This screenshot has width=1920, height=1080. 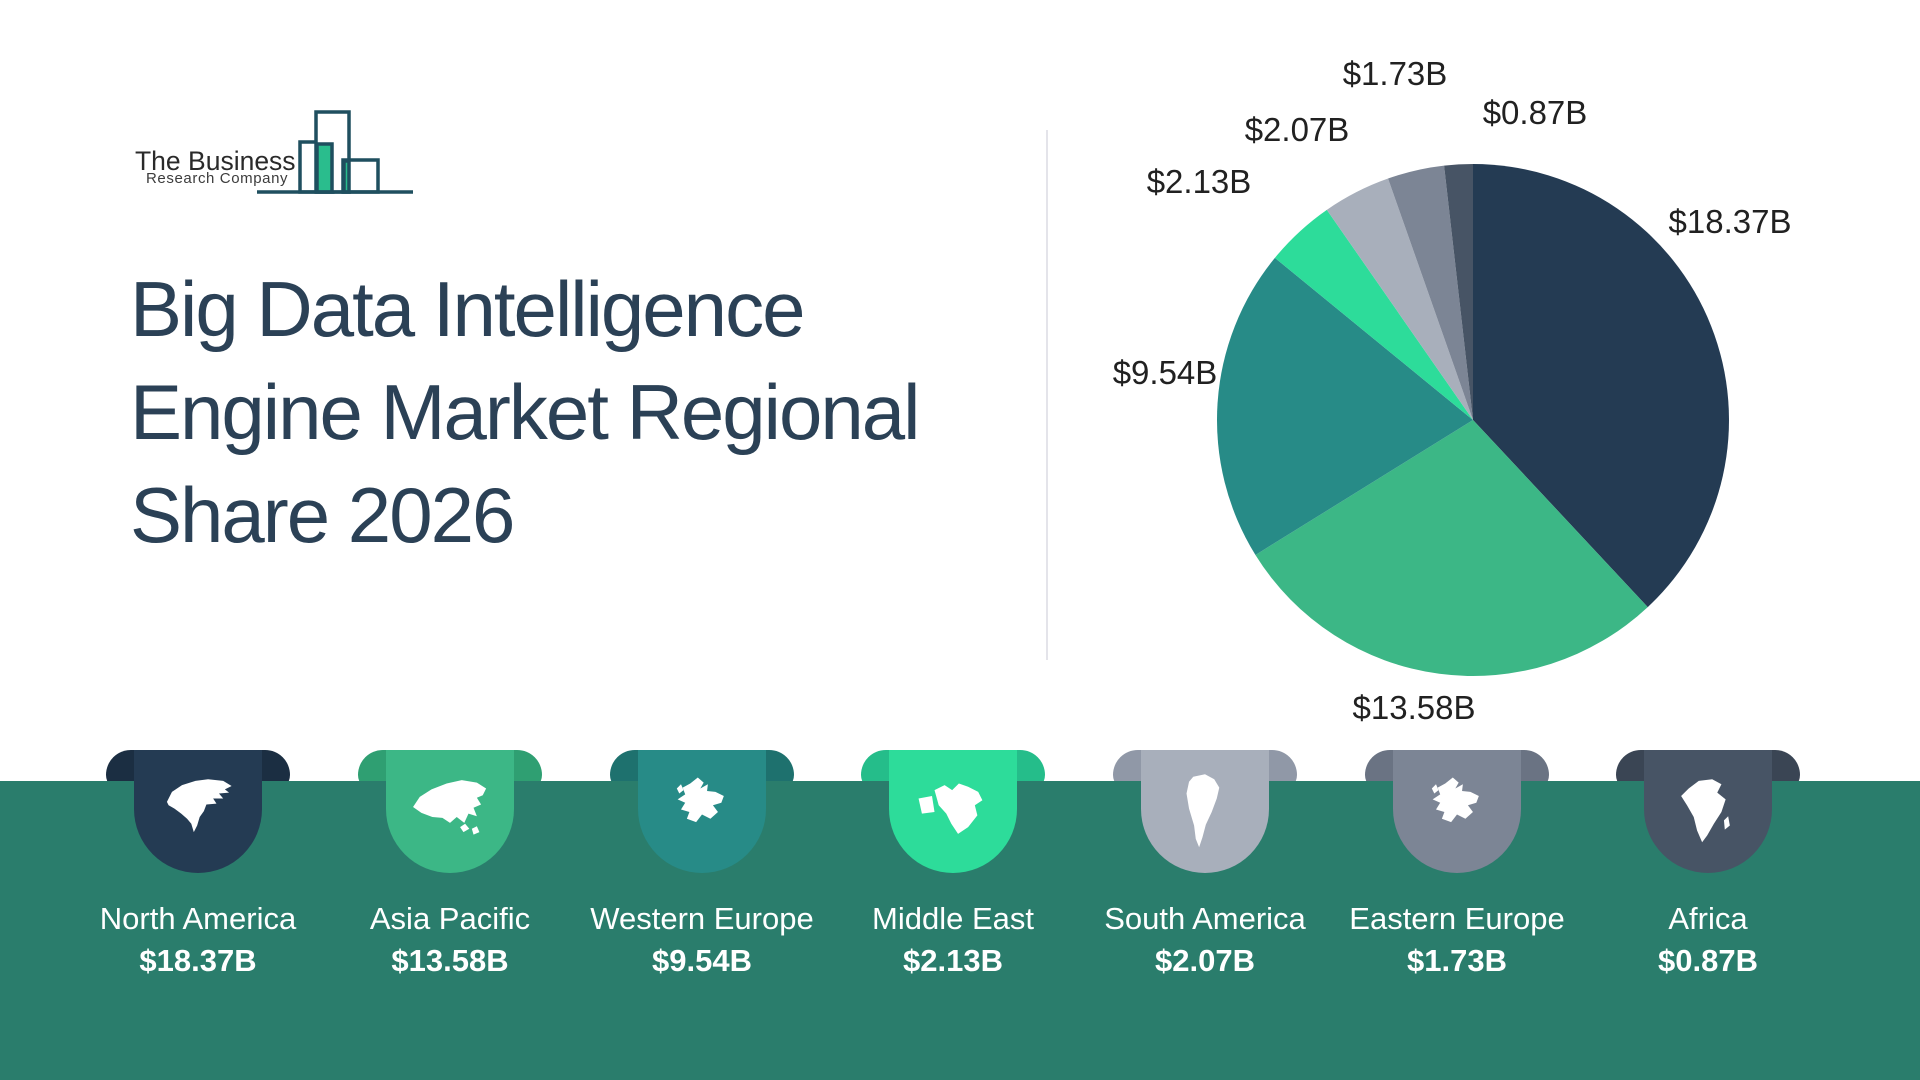 I want to click on region-value: $1.73B, so click(x=1457, y=960).